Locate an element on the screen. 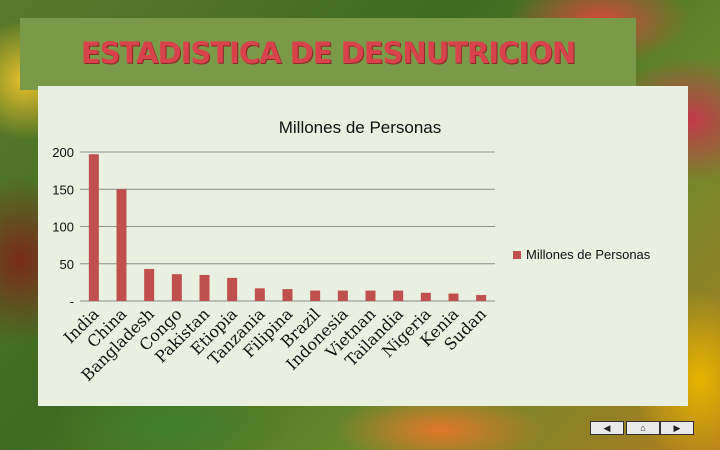 The width and height of the screenshot is (720, 450). y-axis-ticks: - 50 100 150 200 is located at coordinates (63, 227).